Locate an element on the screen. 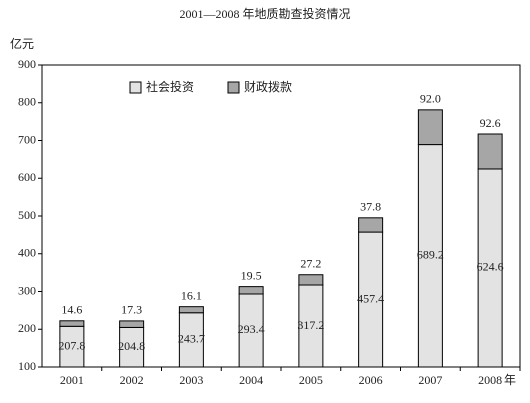 This screenshot has height=403, width=530. x-tick-label: 2007 is located at coordinates (430, 380).